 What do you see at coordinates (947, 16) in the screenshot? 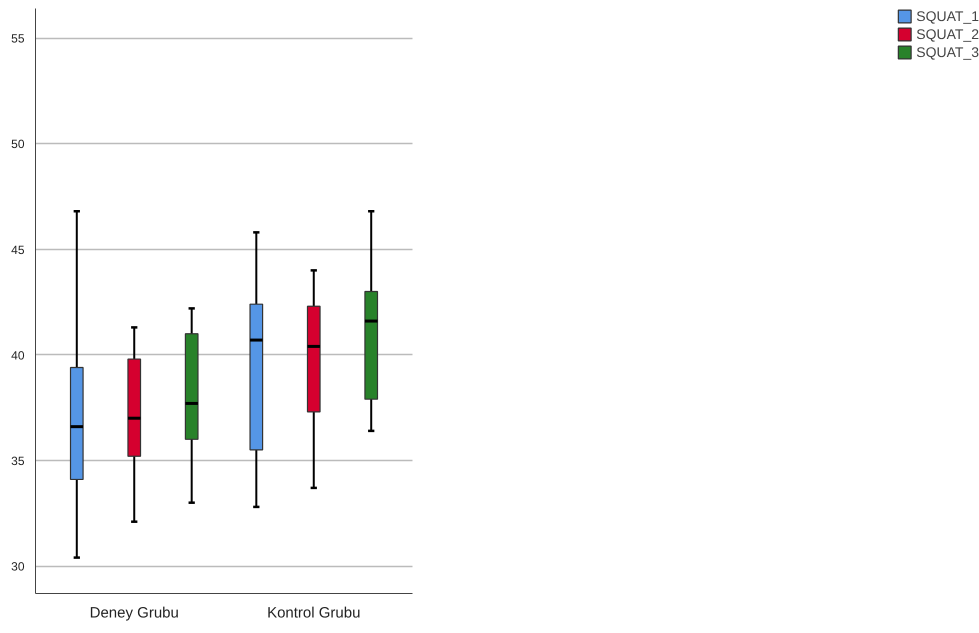
I see `legend-label: SQUAT_1` at bounding box center [947, 16].